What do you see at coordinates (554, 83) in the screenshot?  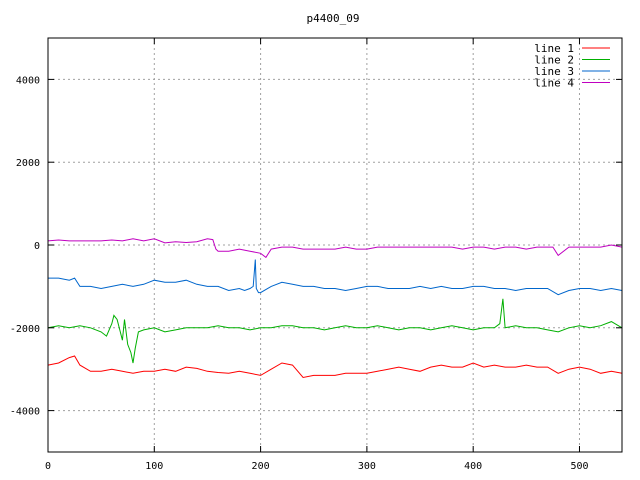 I see `legend-label: line 4` at bounding box center [554, 83].